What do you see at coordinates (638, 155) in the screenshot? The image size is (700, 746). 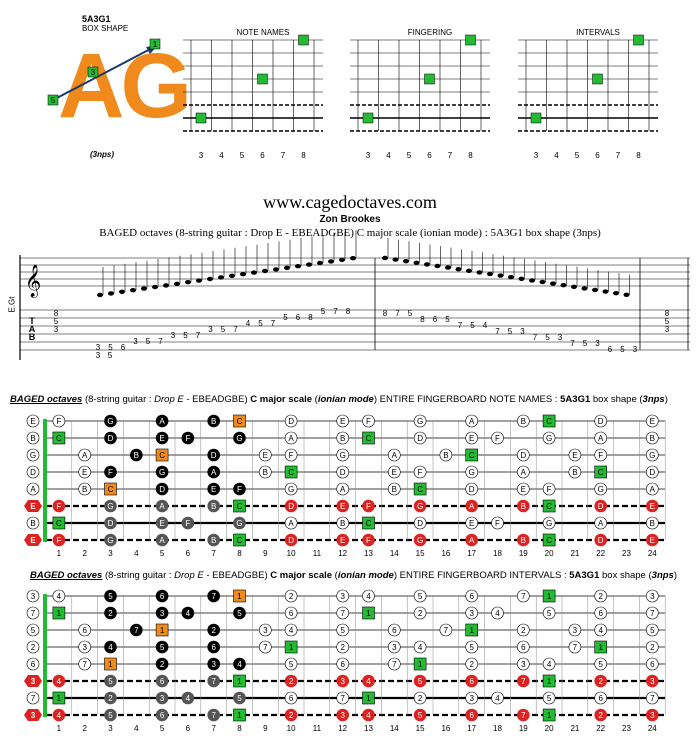 I see `mini-fret-number: 8` at bounding box center [638, 155].